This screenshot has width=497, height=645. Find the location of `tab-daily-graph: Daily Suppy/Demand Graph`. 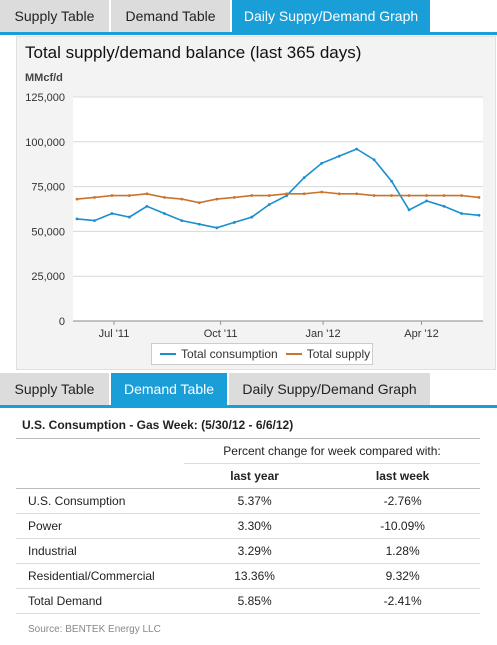

tab-daily-graph: Daily Suppy/Demand Graph is located at coordinates (332, 16).